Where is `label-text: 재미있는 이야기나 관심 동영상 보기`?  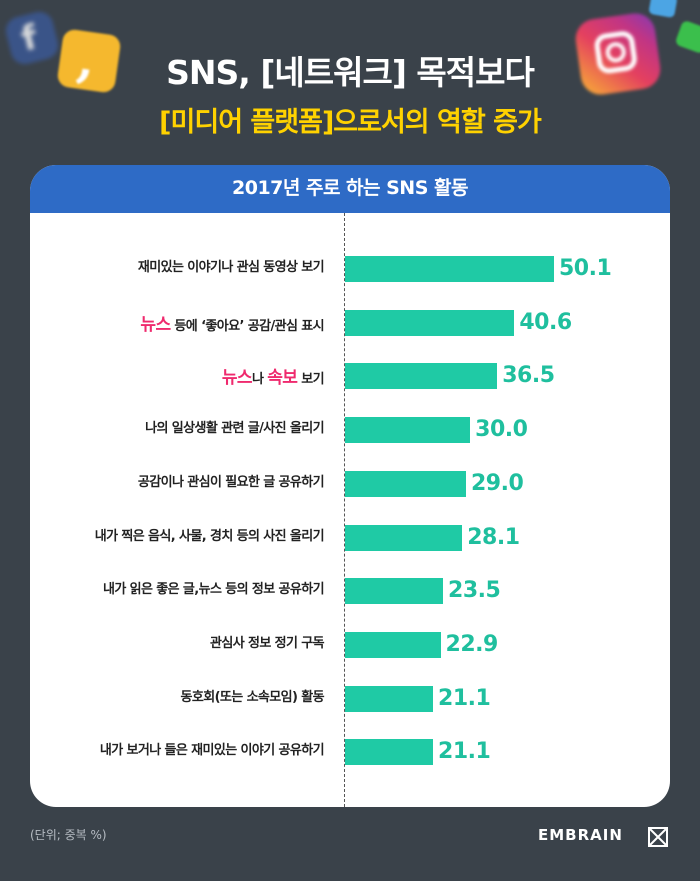
label-text: 재미있는 이야기나 관심 동영상 보기 is located at coordinates (231, 267).